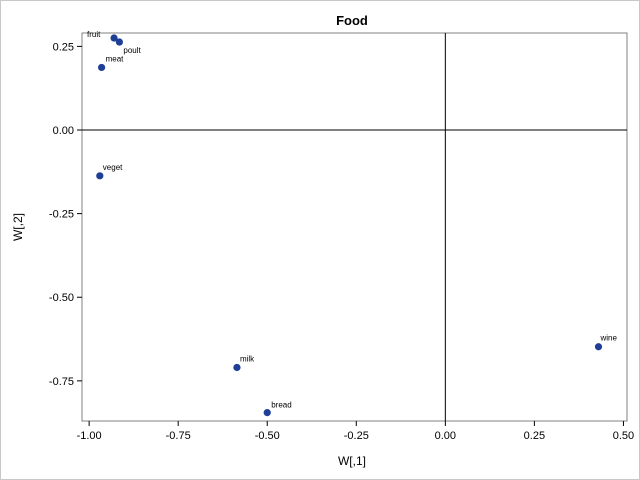 Image resolution: width=640 pixels, height=480 pixels. I want to click on x-axis-label: W[,1], so click(352, 461).